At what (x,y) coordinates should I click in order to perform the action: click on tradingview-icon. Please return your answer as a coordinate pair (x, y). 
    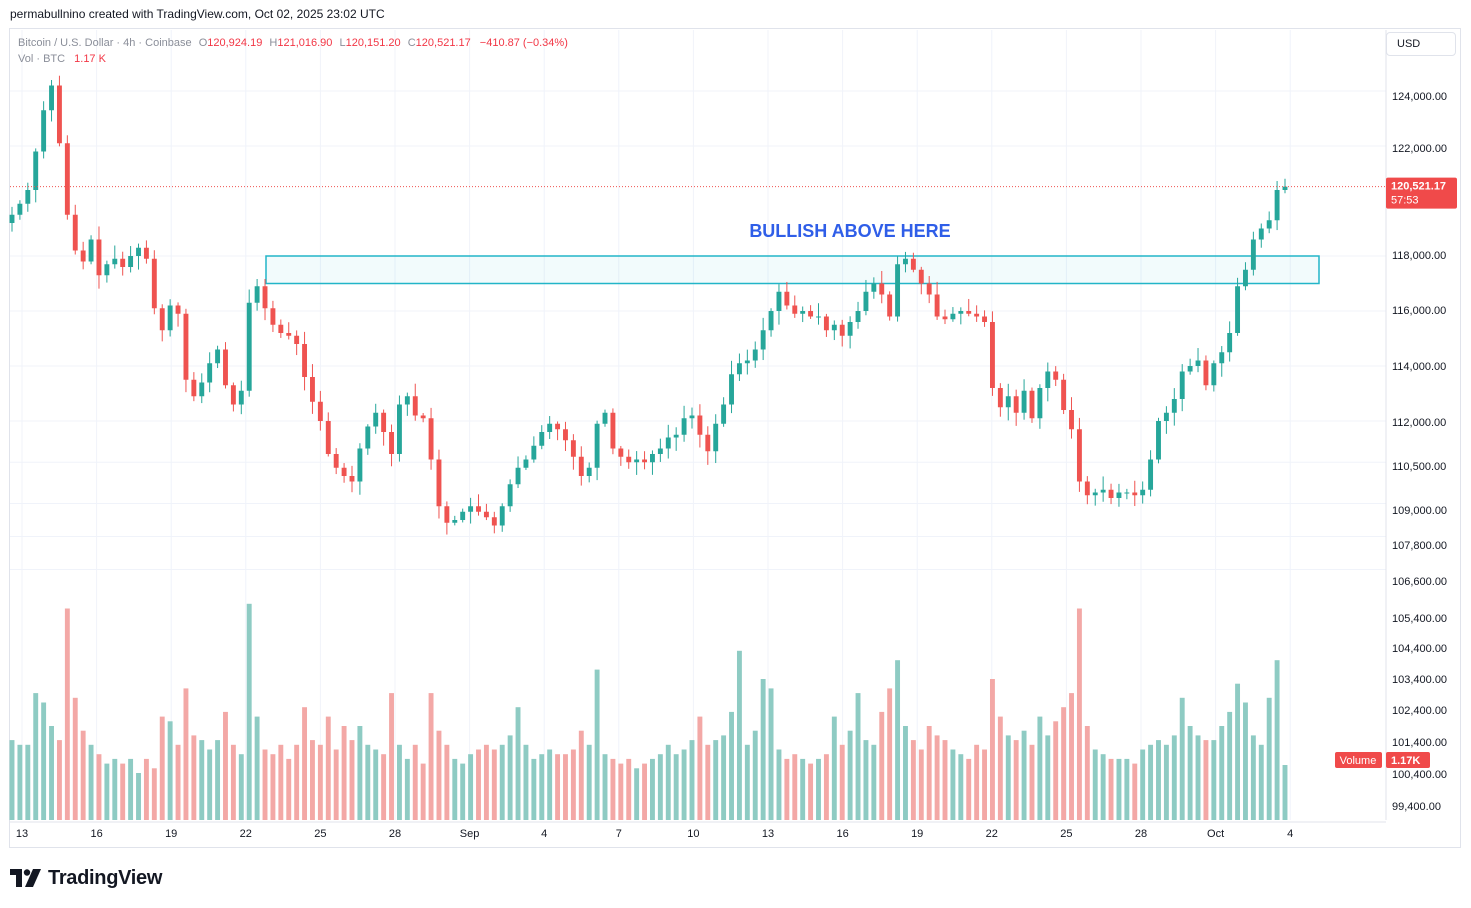
    Looking at the image, I should click on (25, 878).